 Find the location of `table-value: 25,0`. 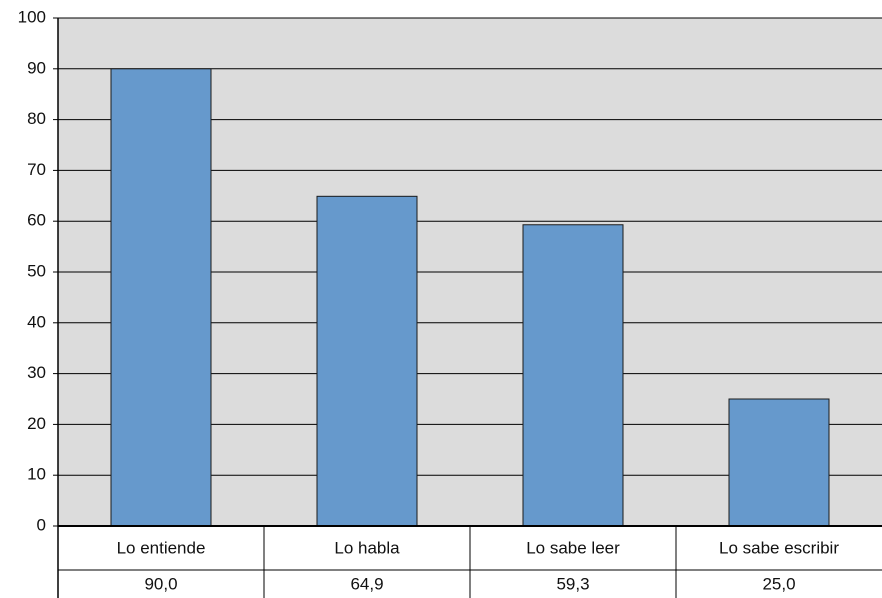

table-value: 25,0 is located at coordinates (778, 583).